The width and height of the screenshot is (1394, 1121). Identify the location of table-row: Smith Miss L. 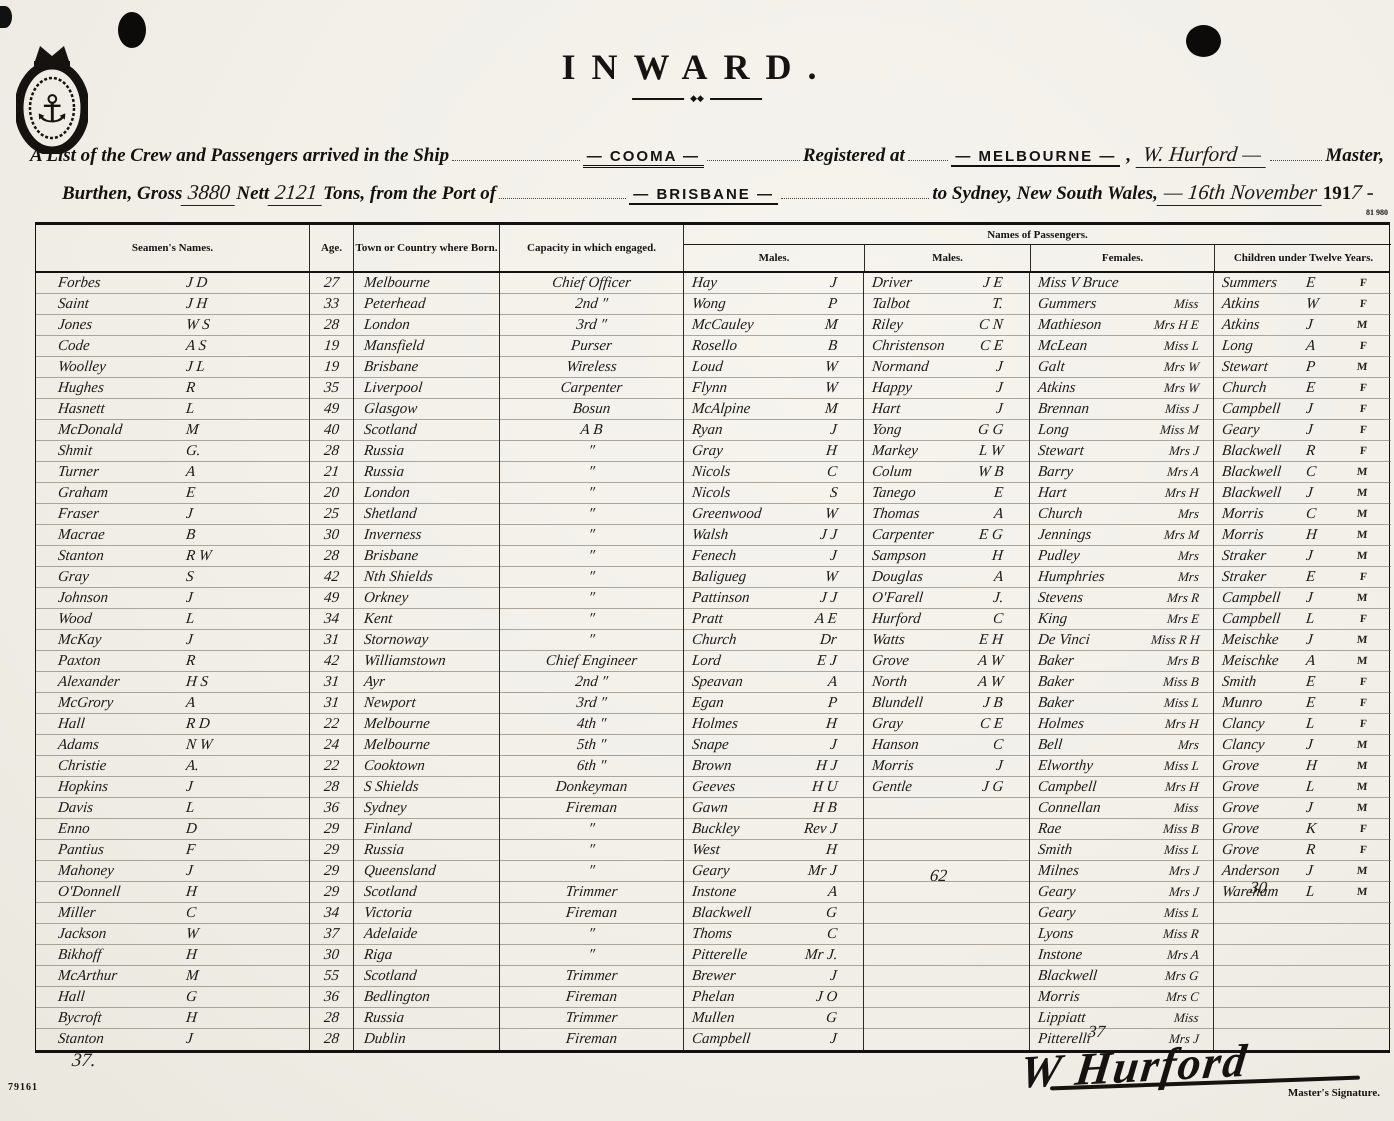
(1121, 850).